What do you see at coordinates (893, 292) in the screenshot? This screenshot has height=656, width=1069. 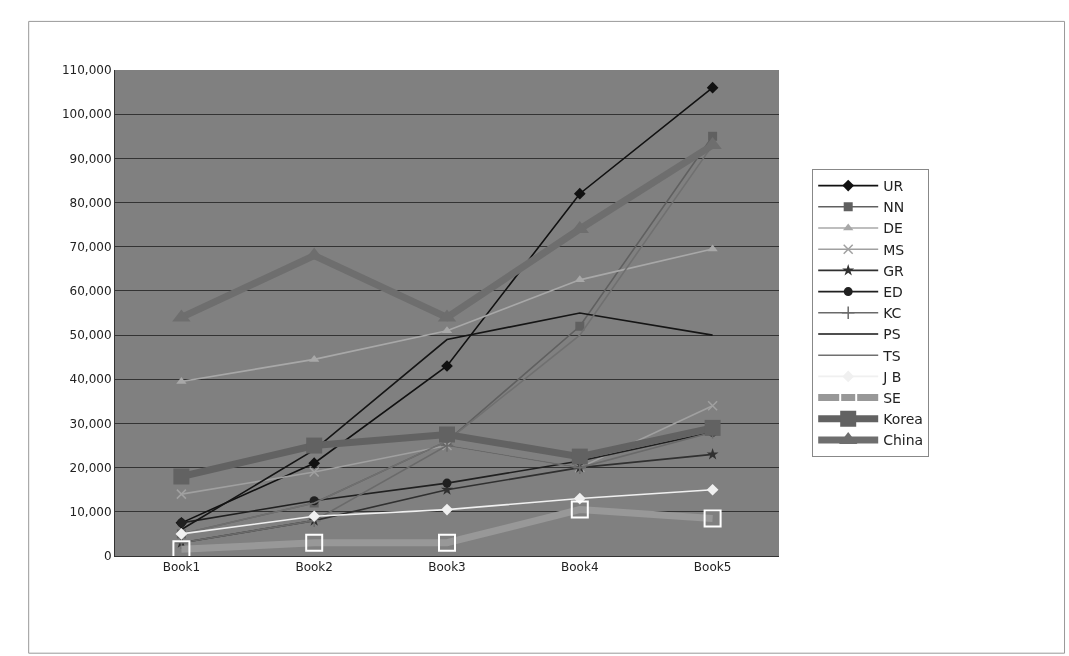 I see `legend-label: ED` at bounding box center [893, 292].